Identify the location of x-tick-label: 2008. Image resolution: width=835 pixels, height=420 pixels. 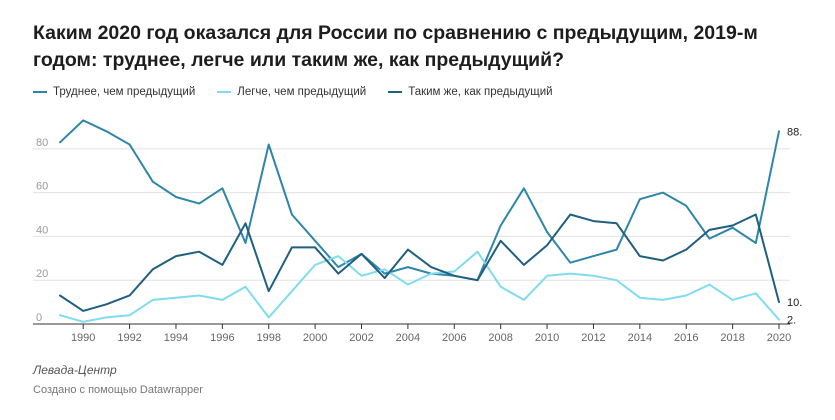
(500, 338).